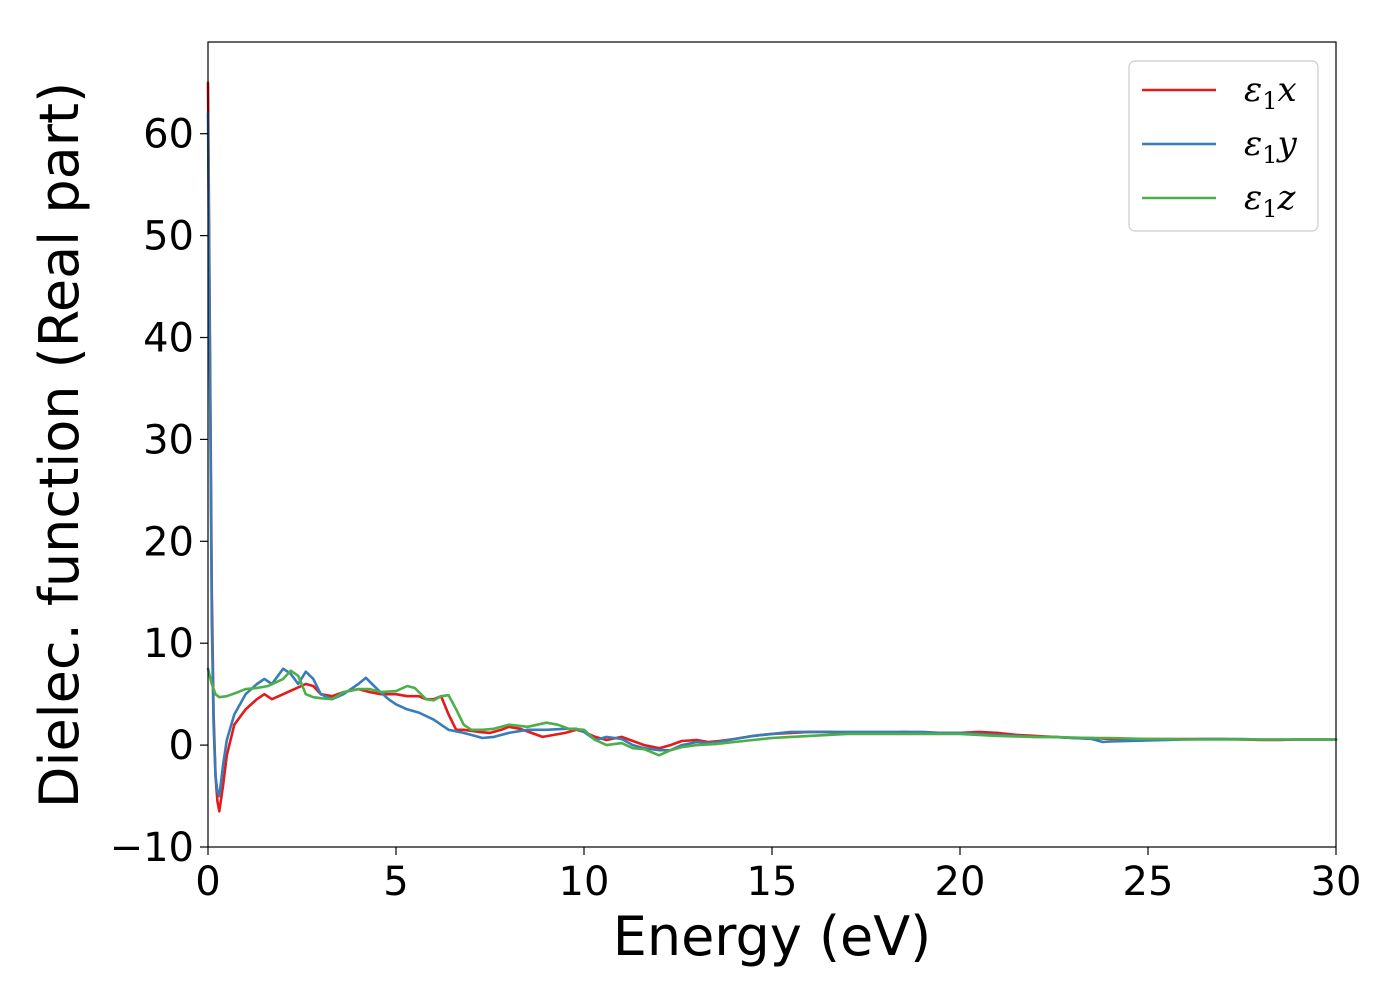 The height and width of the screenshot is (1000, 1400). I want to click on x-tick-label: 20, so click(960, 882).